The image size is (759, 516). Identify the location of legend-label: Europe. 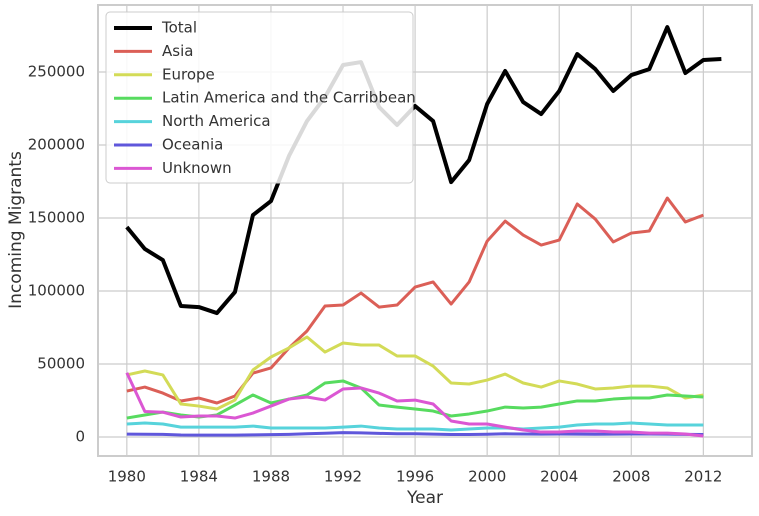
(188, 74).